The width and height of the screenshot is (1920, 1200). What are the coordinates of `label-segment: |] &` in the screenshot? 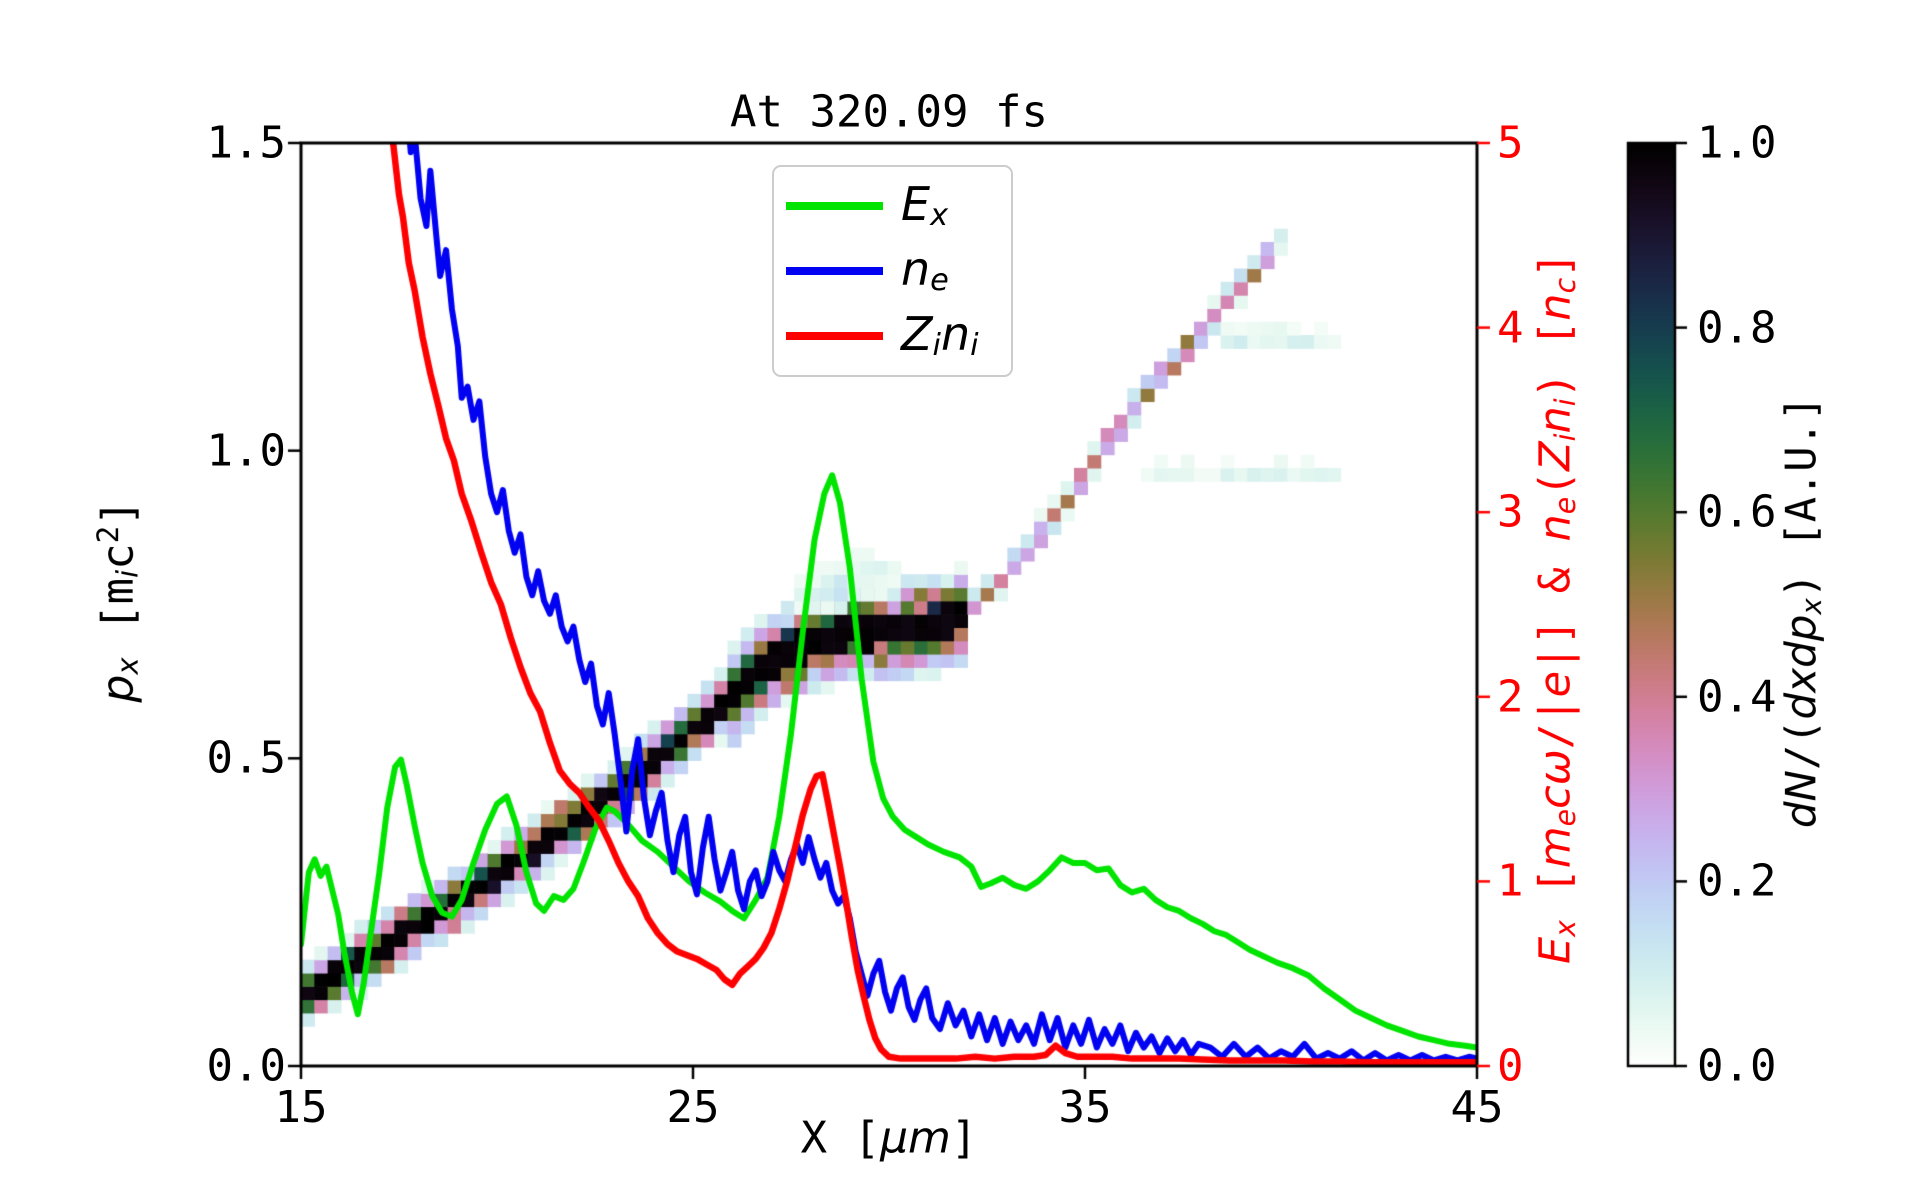 It's located at (1555, 606).